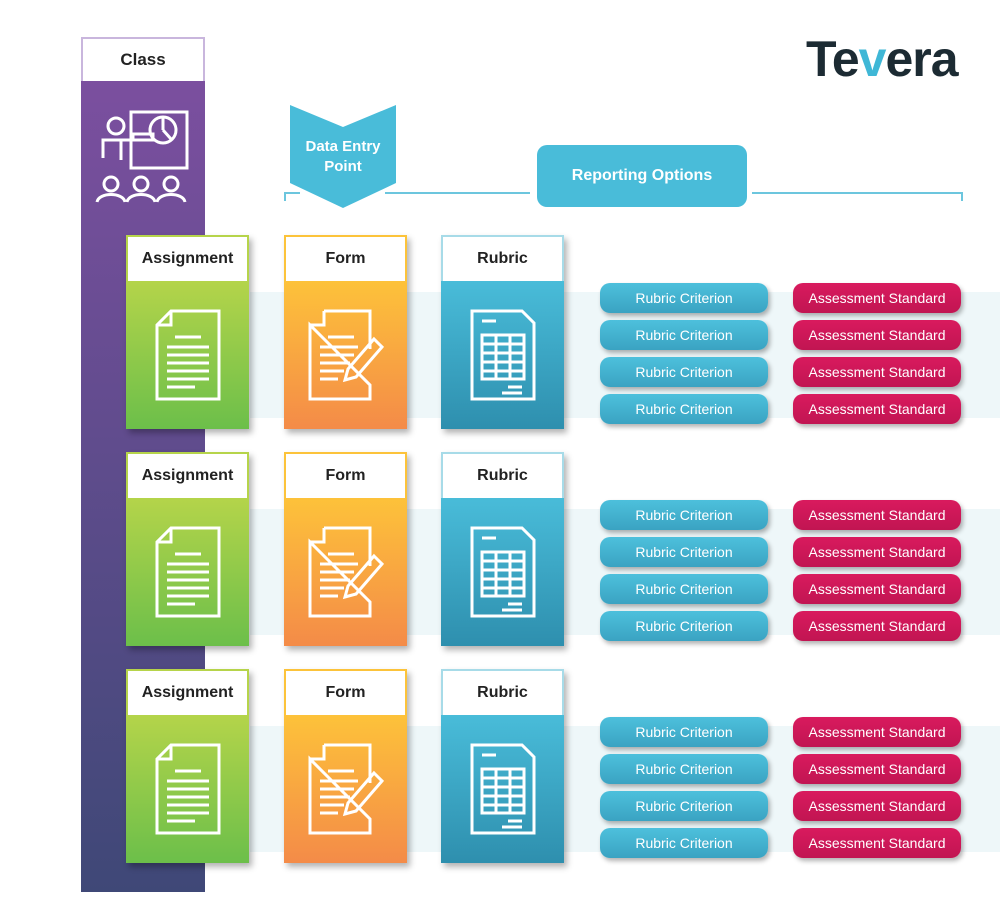  I want to click on data-entry-point-marker: Data Entry Point, so click(343, 156).